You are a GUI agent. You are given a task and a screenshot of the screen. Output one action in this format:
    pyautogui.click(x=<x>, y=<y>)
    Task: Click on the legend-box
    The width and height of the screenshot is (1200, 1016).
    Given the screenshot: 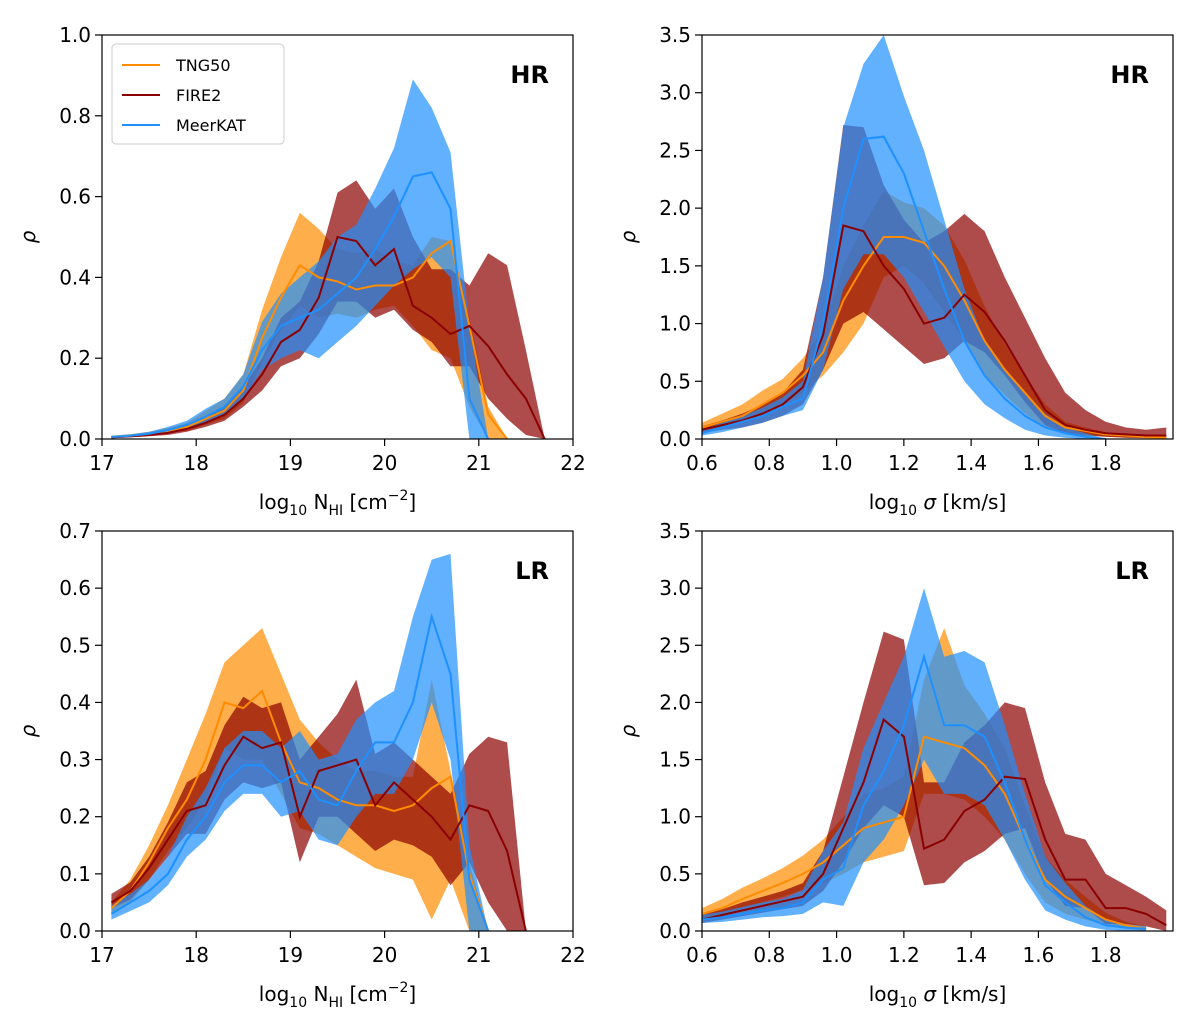 What is the action you would take?
    pyautogui.click(x=198, y=94)
    